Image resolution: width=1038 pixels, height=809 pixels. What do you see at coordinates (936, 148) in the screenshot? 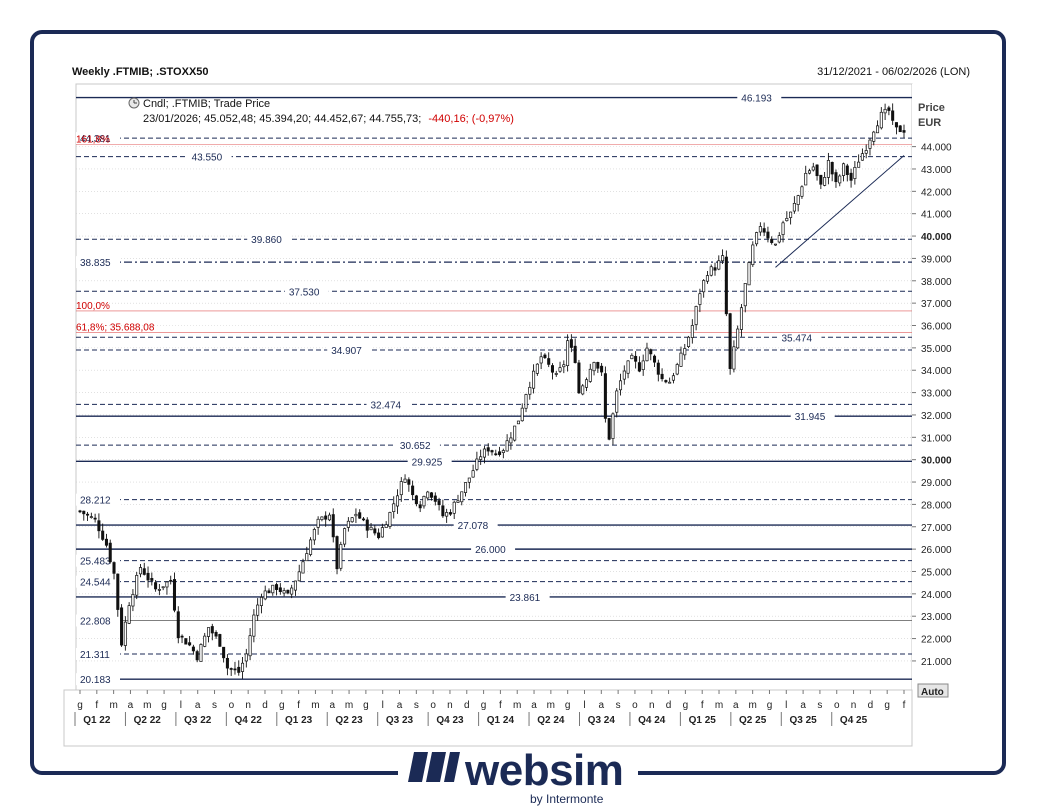
I see `y-tick-label: 44.000` at bounding box center [936, 148].